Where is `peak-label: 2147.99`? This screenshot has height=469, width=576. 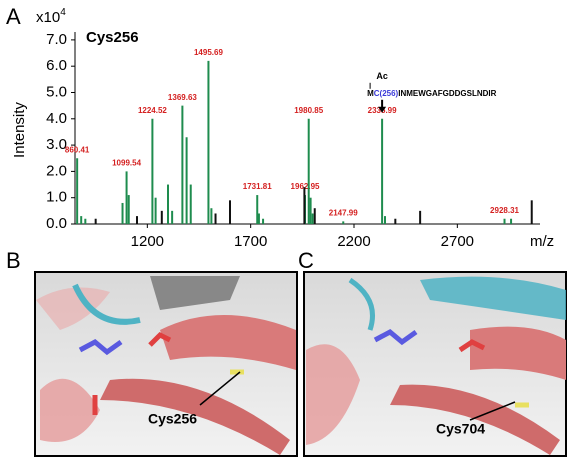
peak-label: 2147.99 is located at coordinates (343, 212).